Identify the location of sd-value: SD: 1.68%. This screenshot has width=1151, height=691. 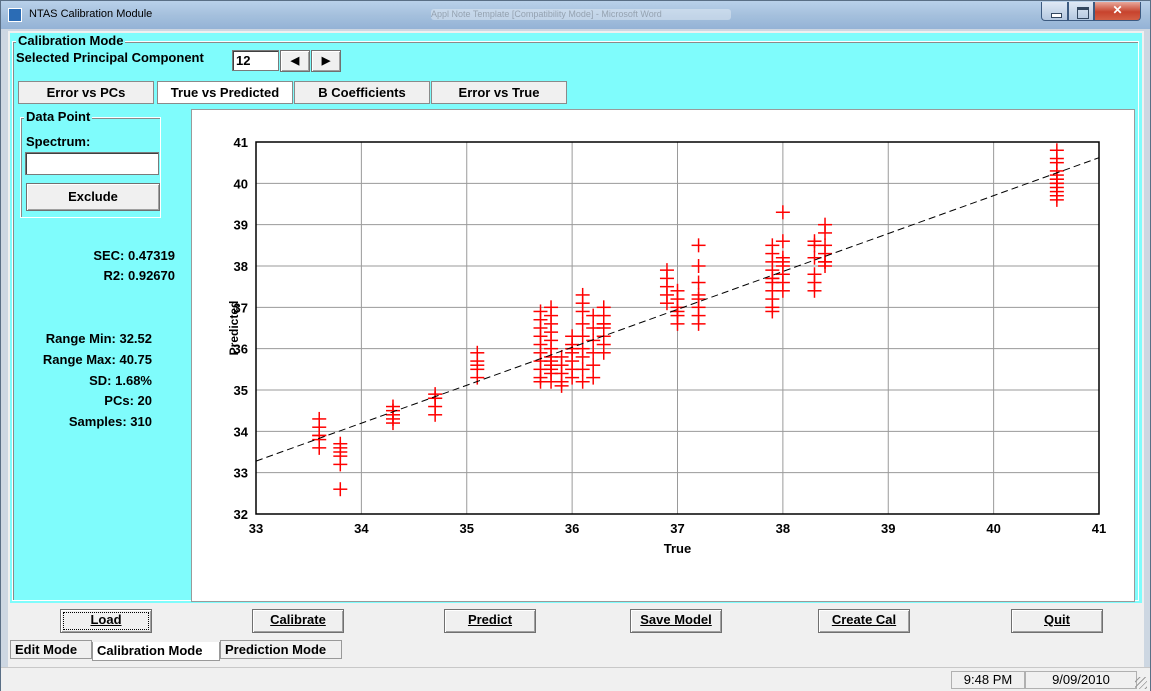
(120, 380).